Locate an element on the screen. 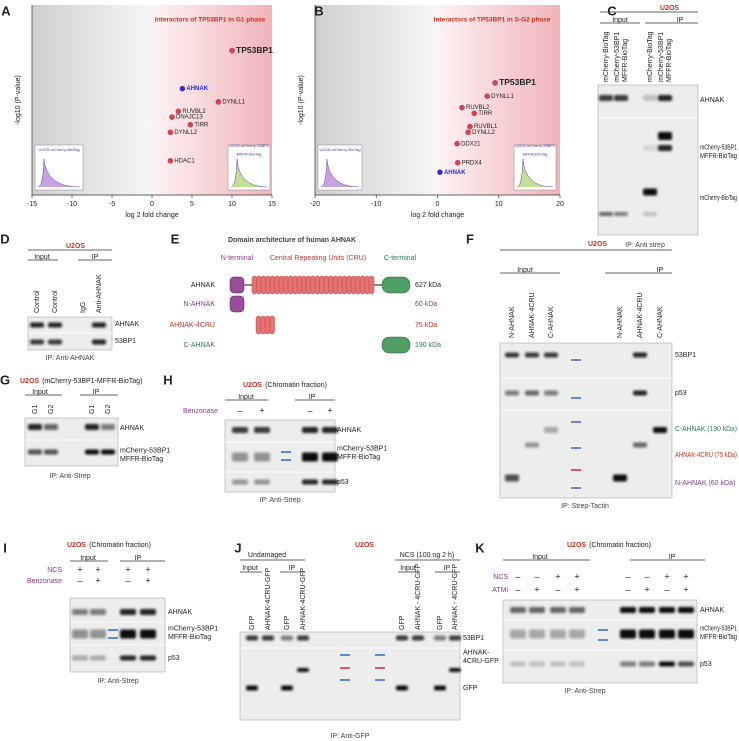 The width and height of the screenshot is (739, 741). panel-label: J is located at coordinates (237, 547).